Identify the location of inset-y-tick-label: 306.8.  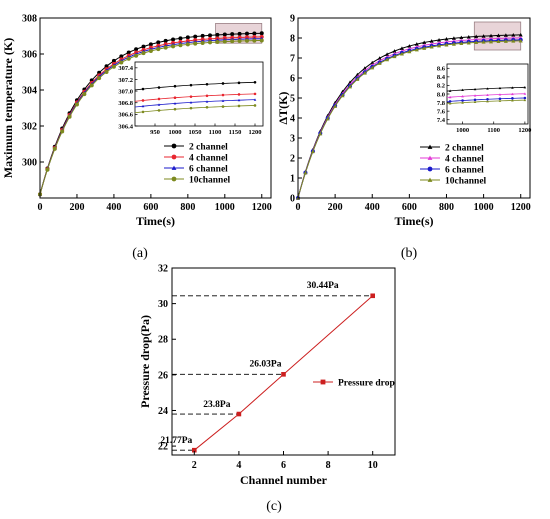
(125, 103).